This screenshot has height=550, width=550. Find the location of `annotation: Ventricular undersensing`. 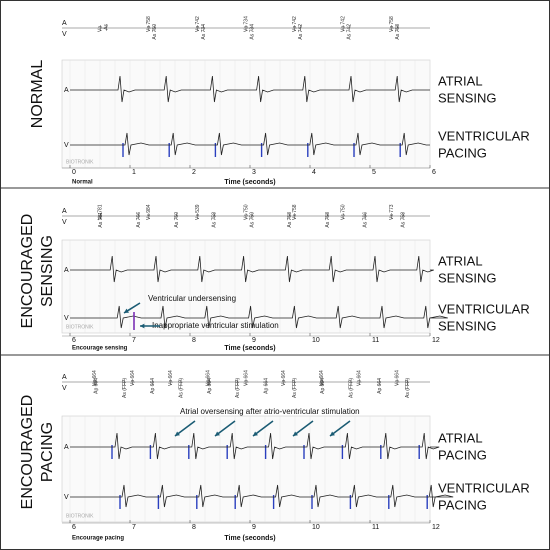

annotation: Ventricular undersensing is located at coordinates (192, 298).